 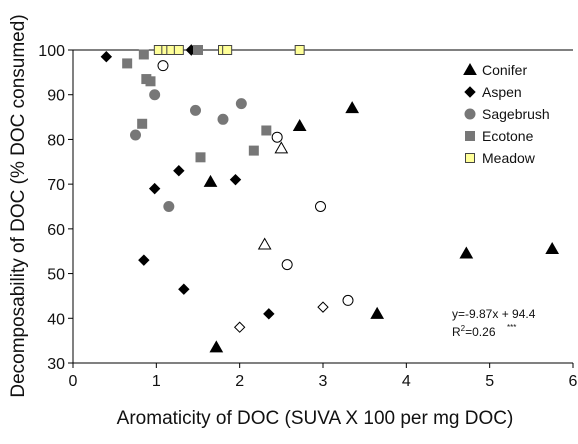 What do you see at coordinates (56, 185) in the screenshot?
I see `y-tick-label: 70` at bounding box center [56, 185].